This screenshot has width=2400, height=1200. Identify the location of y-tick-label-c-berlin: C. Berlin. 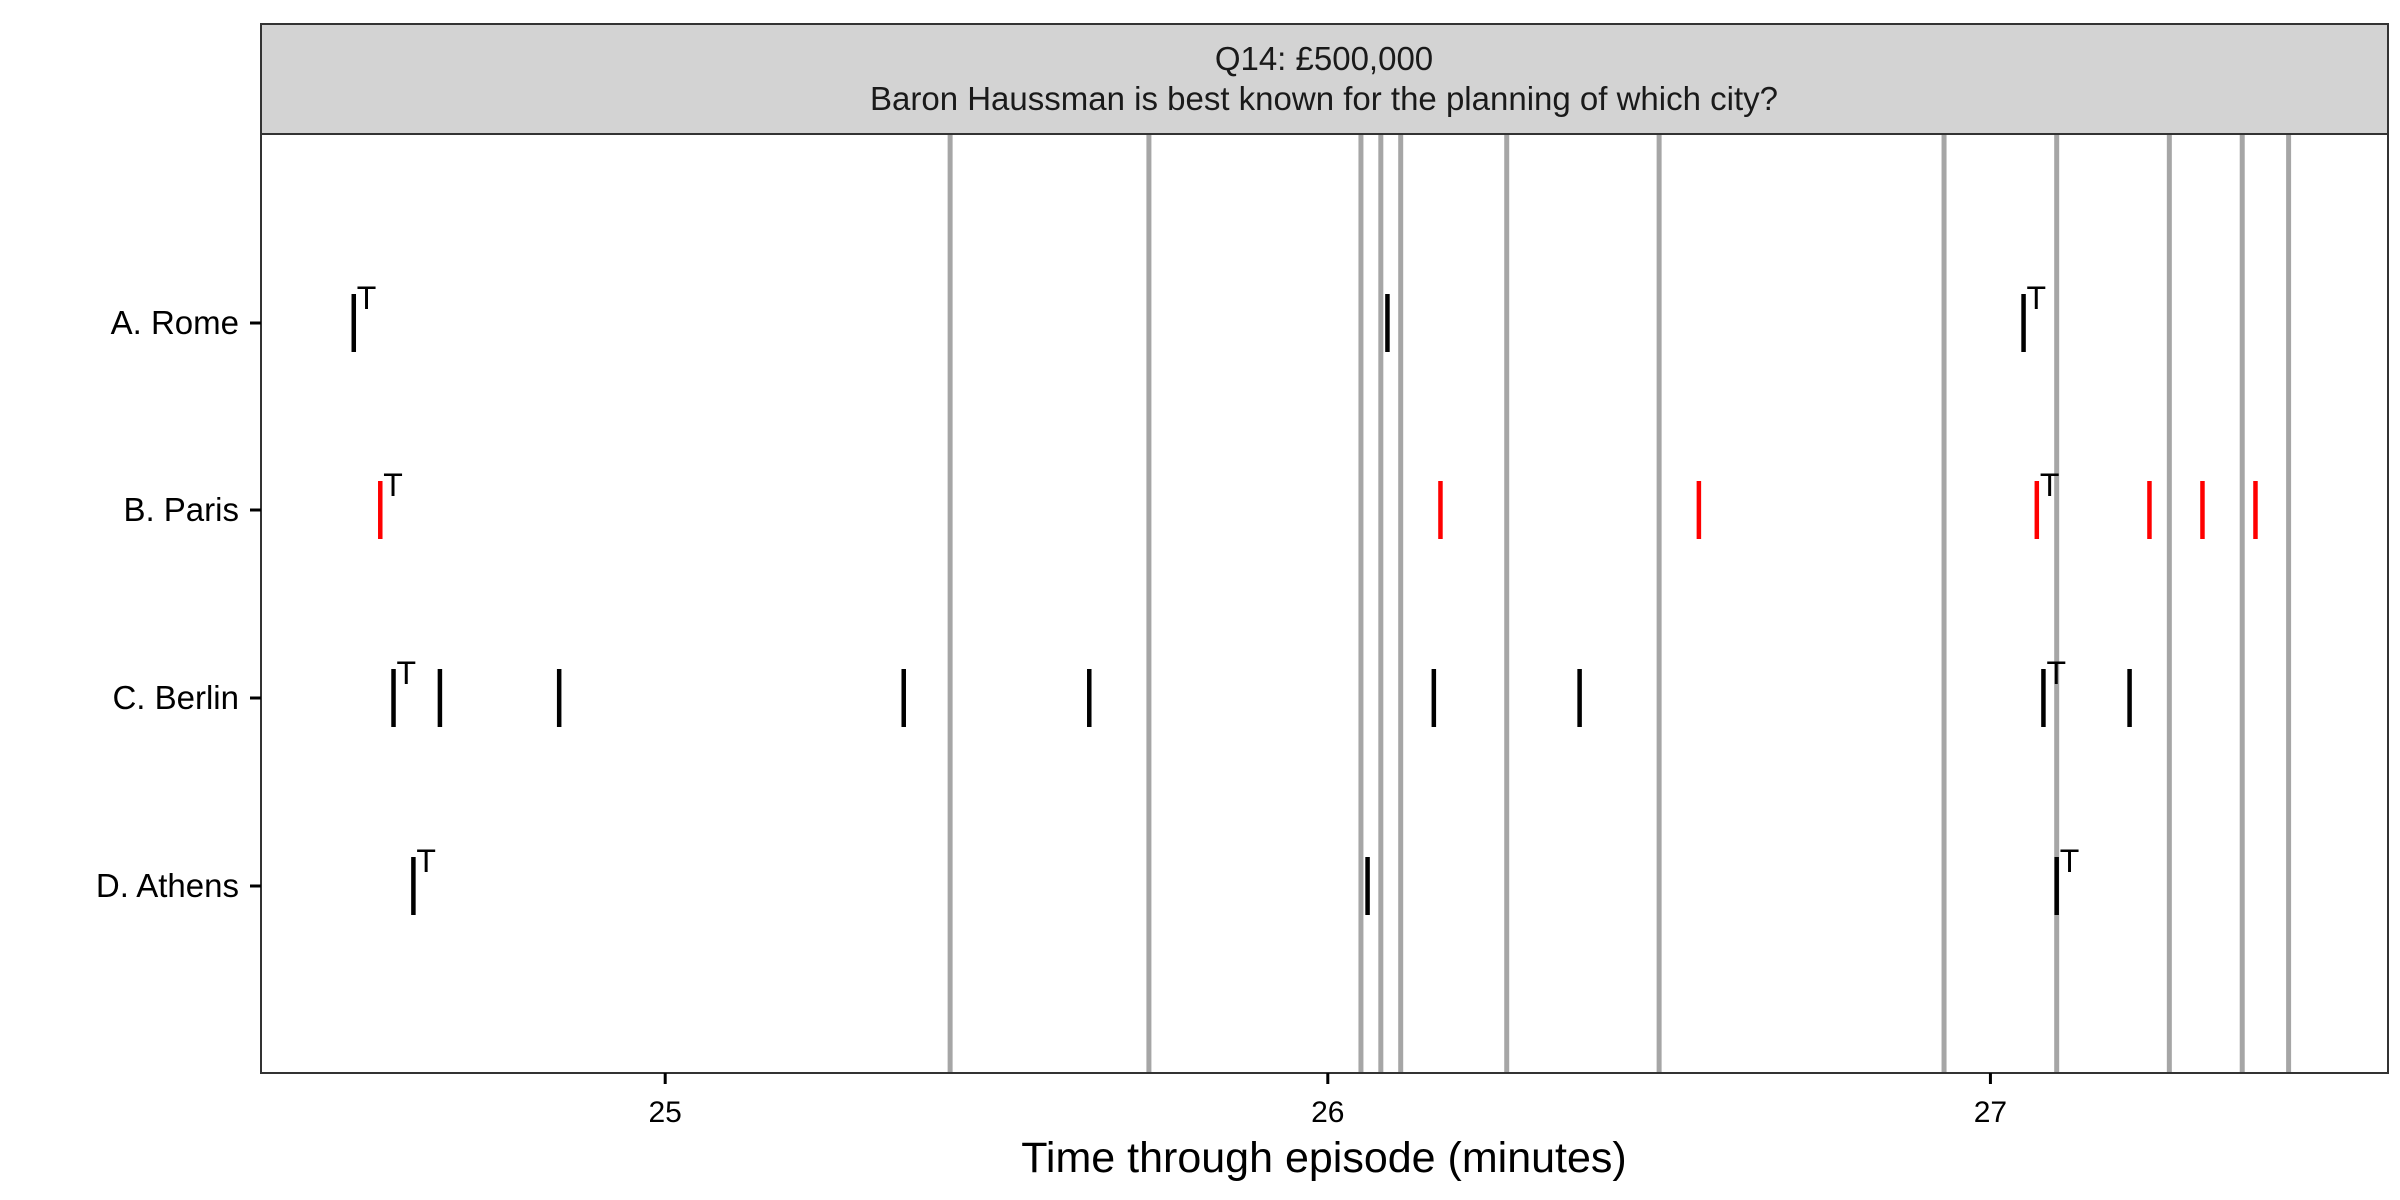
(175, 697).